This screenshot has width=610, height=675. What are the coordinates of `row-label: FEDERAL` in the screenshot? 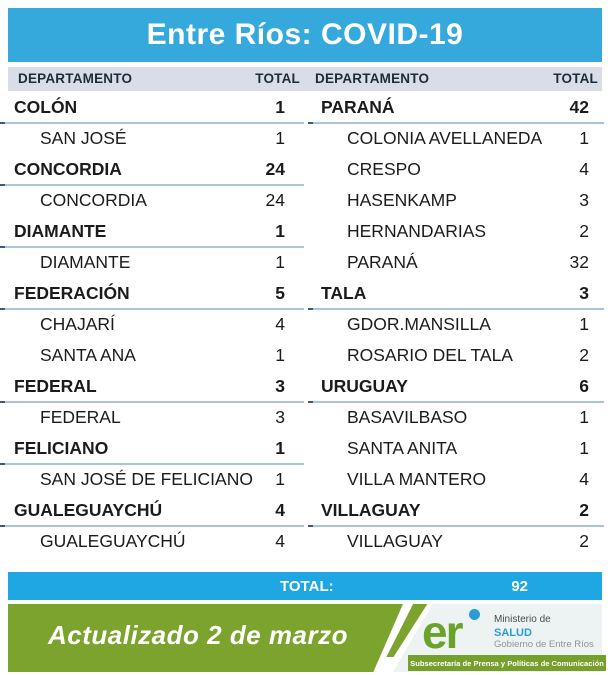 It's located at (80, 417).